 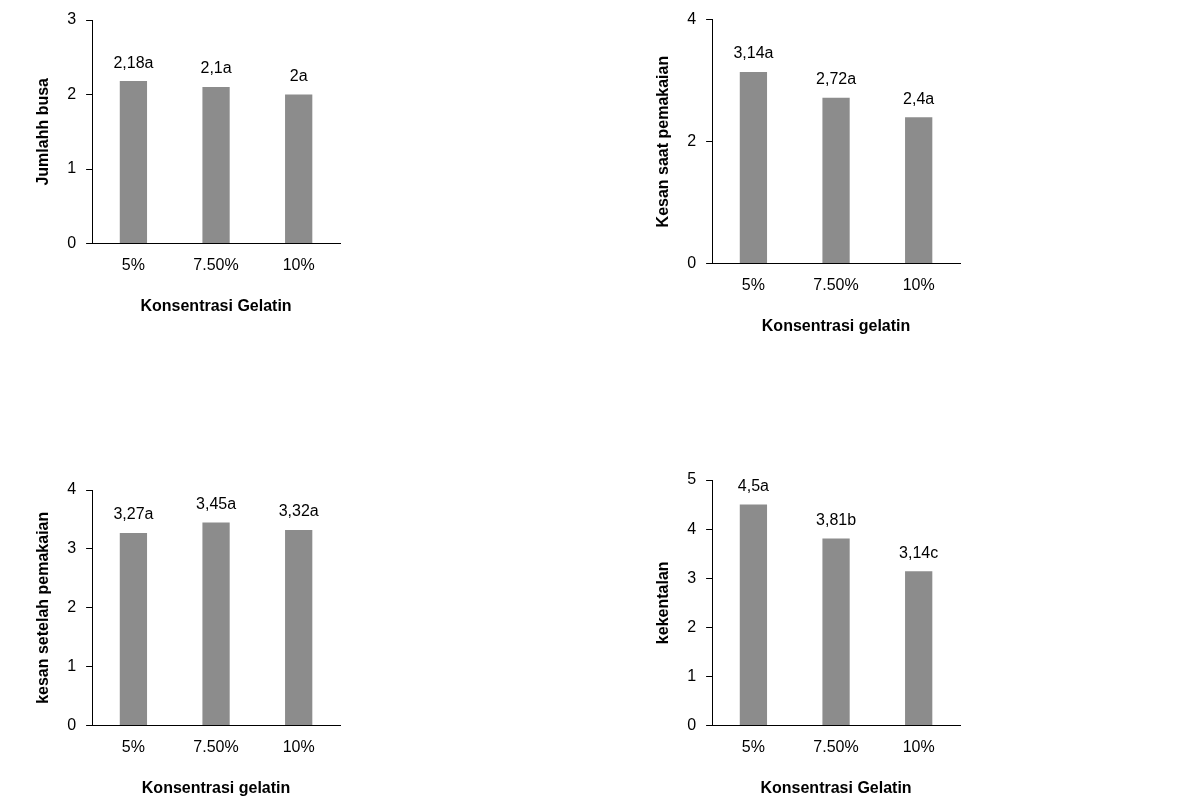 I want to click on data-label: 3,45a, so click(x=216, y=503).